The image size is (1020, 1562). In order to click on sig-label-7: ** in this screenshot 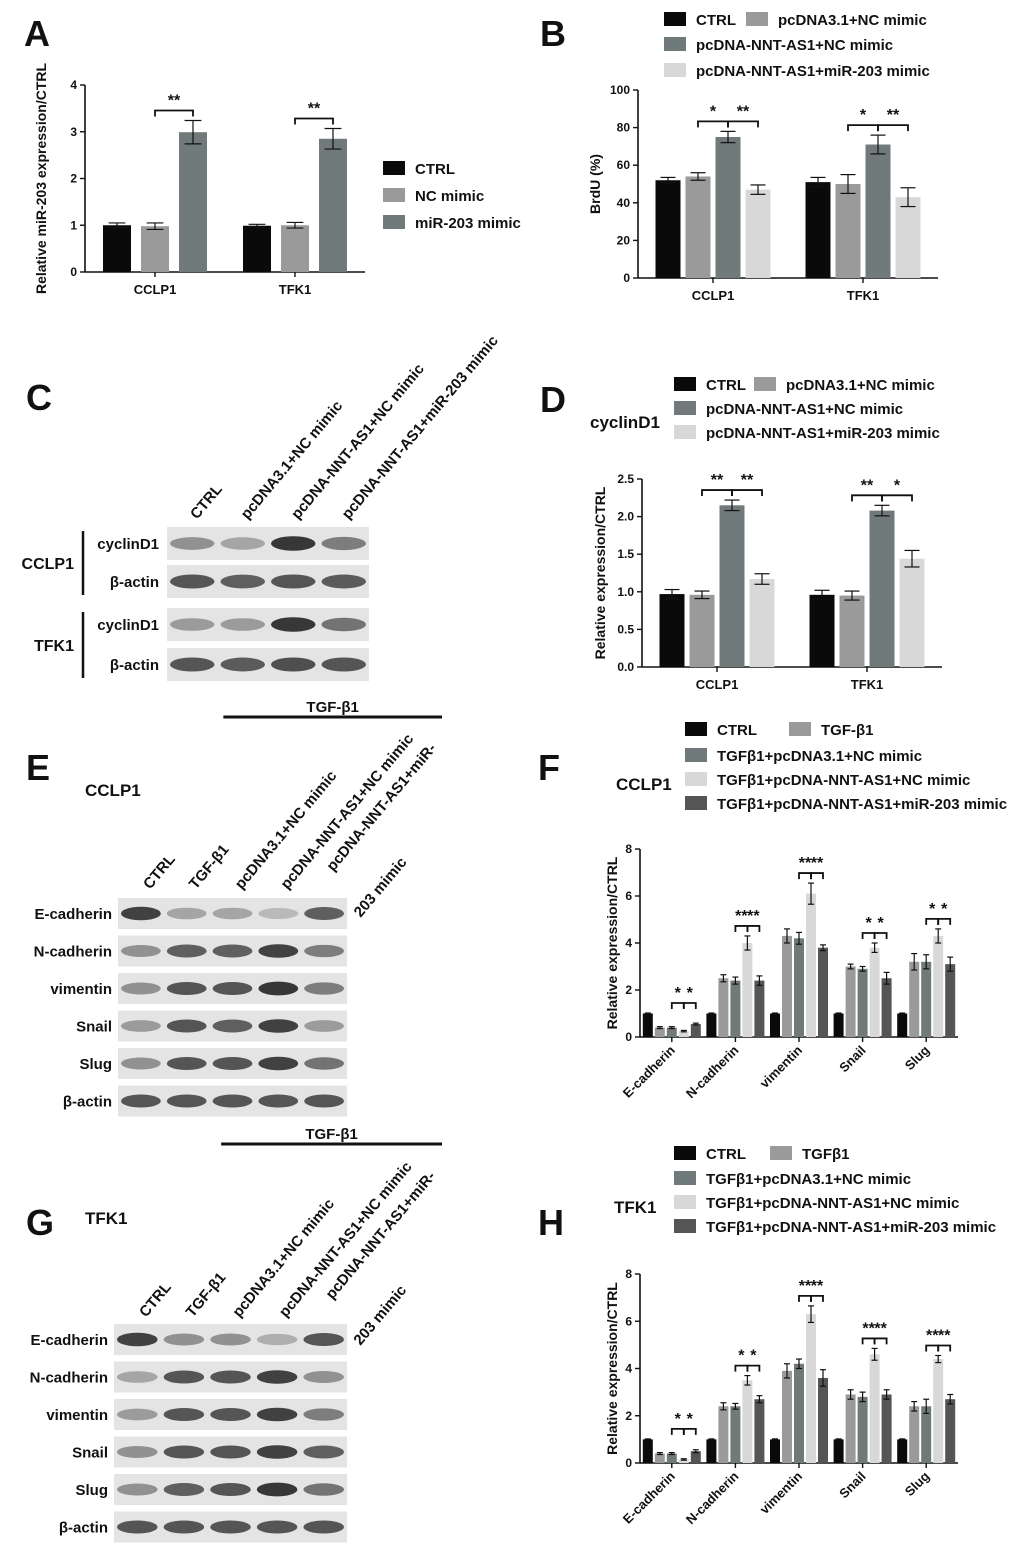, I will do `click(880, 1328)`.